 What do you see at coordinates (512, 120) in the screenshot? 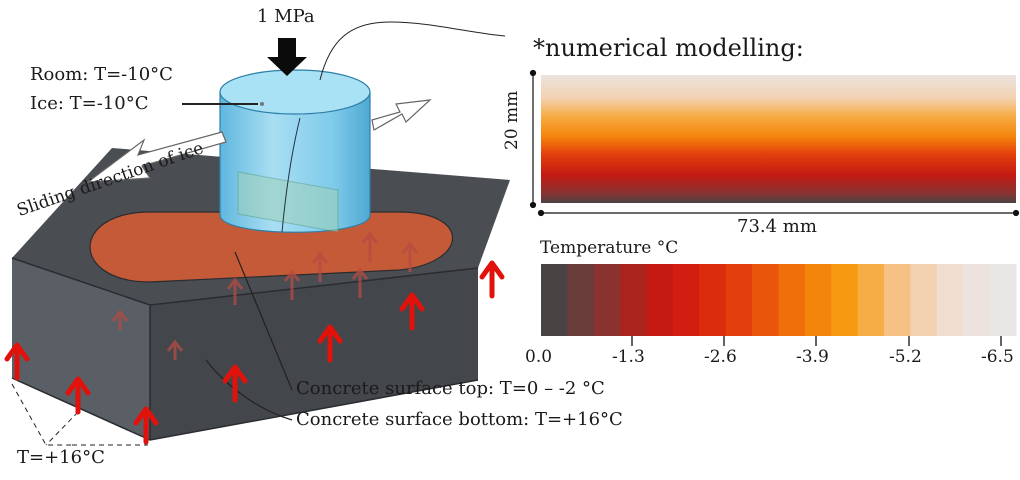
I see `height-dimension-label: 20 mm` at bounding box center [512, 120].